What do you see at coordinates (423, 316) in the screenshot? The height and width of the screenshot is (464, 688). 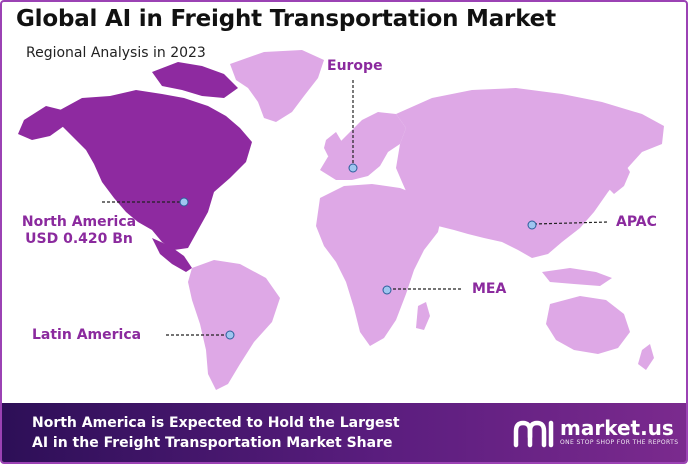 I see `madagascar-shape` at bounding box center [423, 316].